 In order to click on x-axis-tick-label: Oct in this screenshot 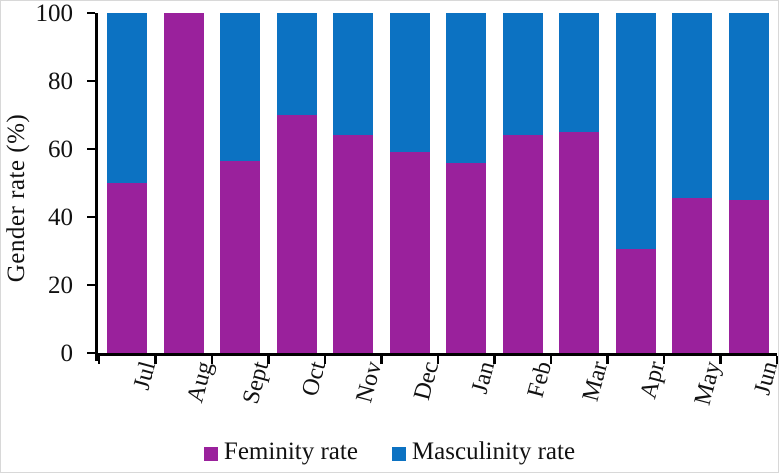, I will do `click(313, 378)`.